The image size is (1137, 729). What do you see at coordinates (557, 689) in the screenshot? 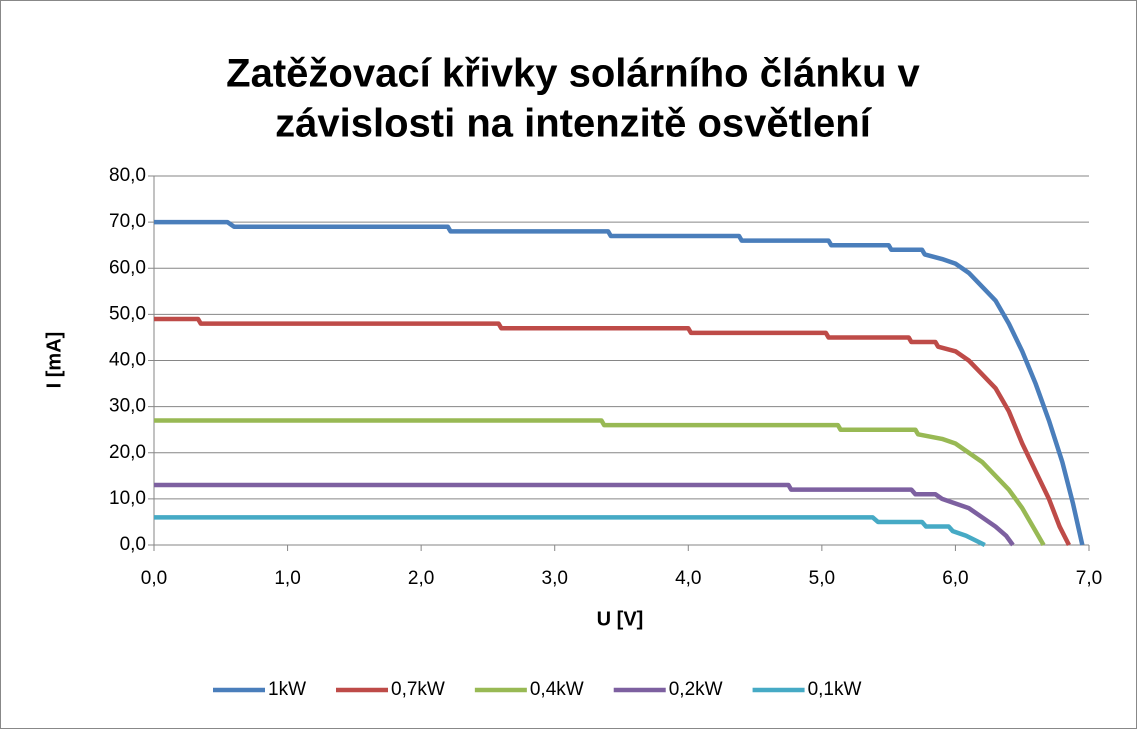
I see `legend-label: 0,4kW` at bounding box center [557, 689].